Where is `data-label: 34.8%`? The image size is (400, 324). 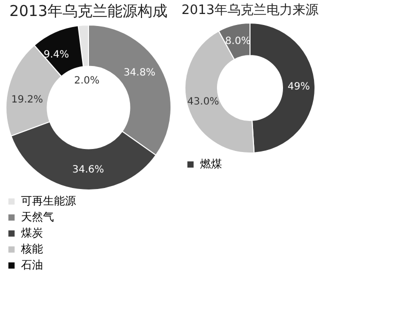 data-label: 34.8% is located at coordinates (140, 72).